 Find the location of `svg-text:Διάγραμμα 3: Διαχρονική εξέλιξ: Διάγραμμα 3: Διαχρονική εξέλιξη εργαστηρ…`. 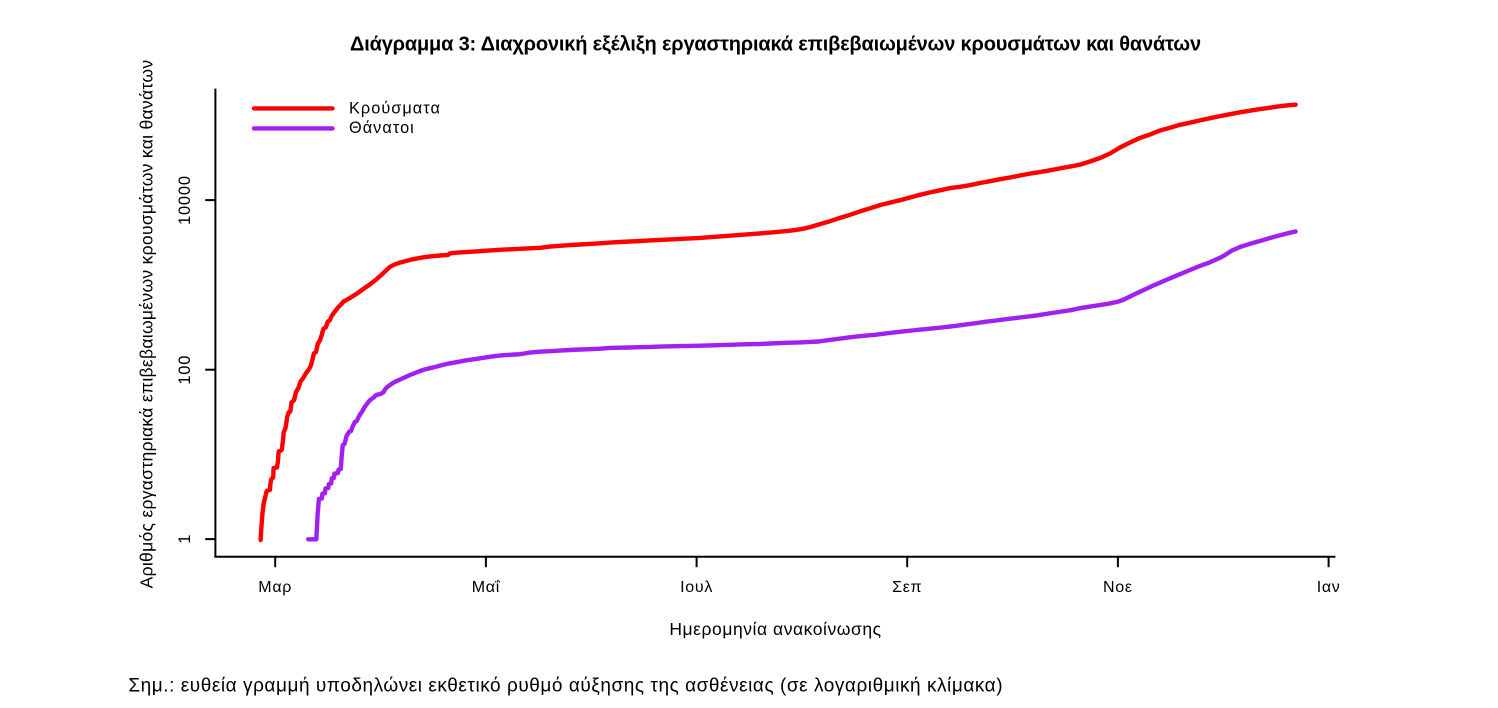

svg-text:Διάγραμμα 3: Διαχρονική εξέλιξ: Διάγραμμα 3: Διαχρονική εξέλιξη εργαστηρ… is located at coordinates (775, 45).